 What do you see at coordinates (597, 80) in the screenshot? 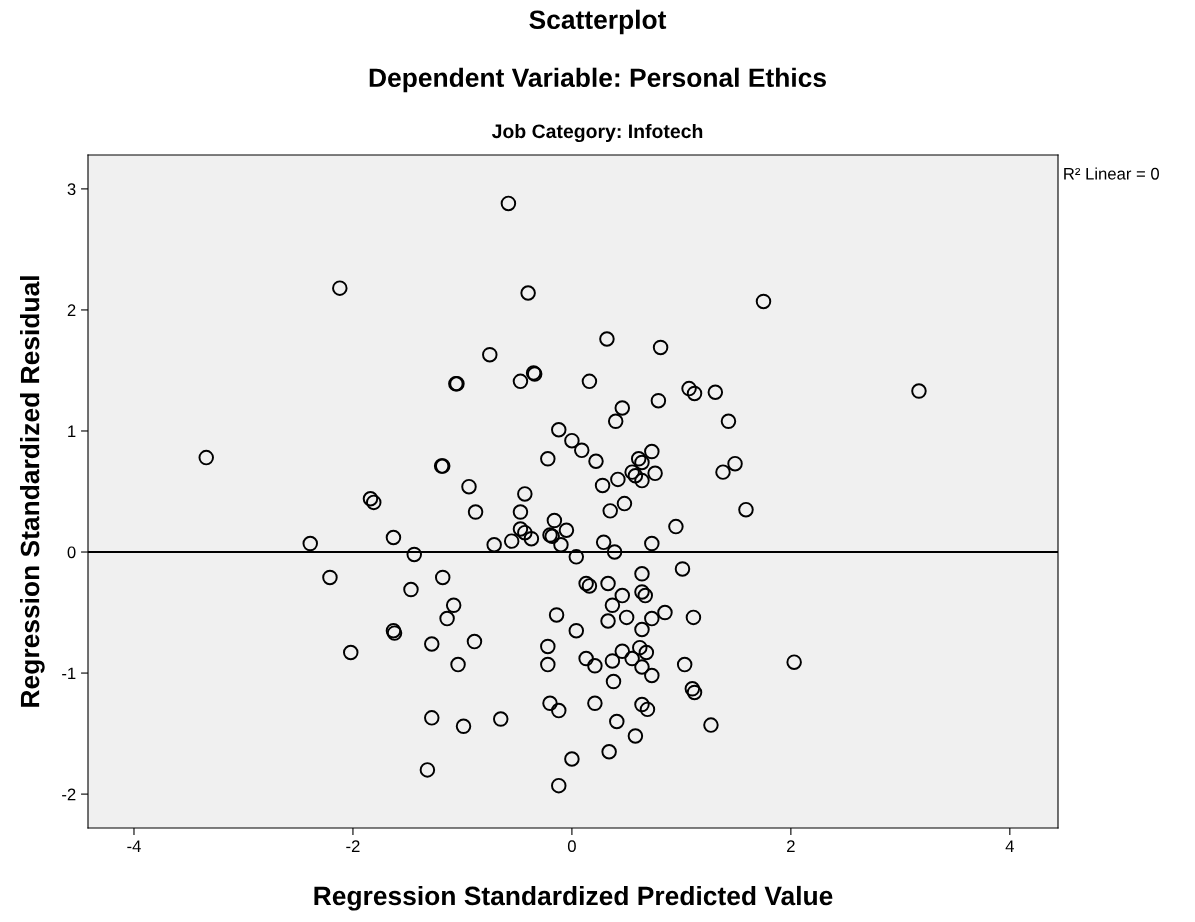
I see `chart-subtitle: Dependent Variable: Personal Ethics` at bounding box center [597, 80].